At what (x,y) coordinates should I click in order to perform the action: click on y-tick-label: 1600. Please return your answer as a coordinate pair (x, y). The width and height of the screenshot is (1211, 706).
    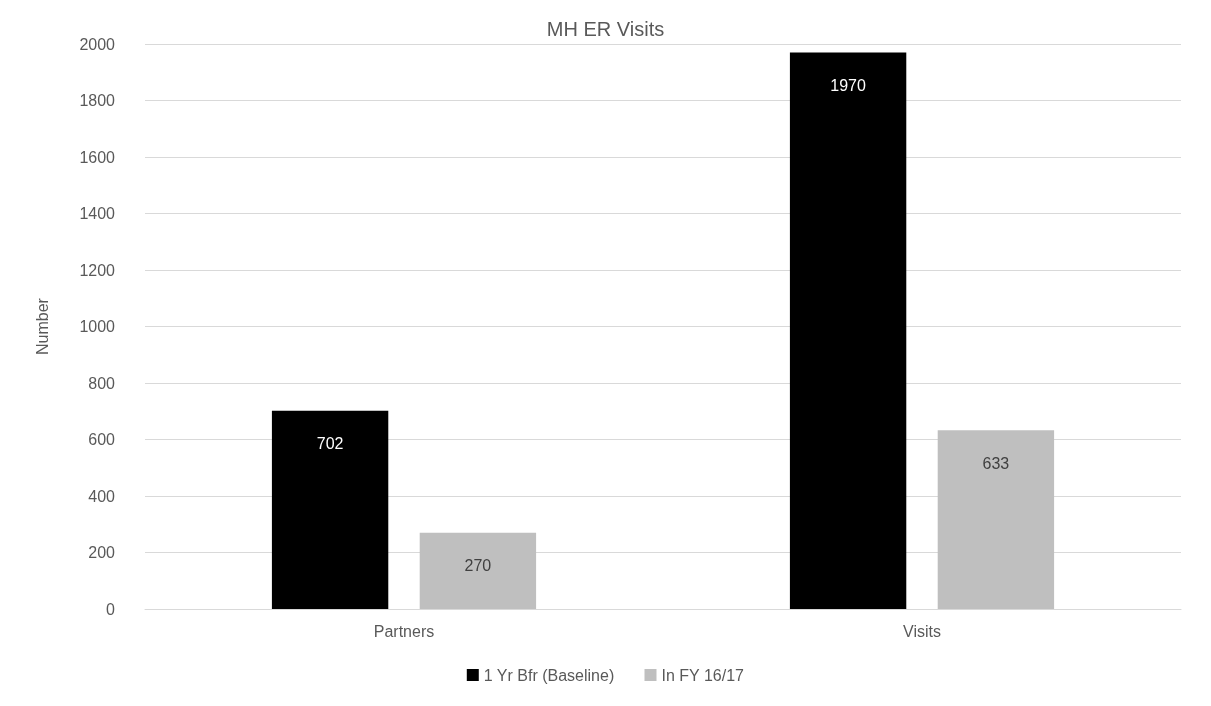
    Looking at the image, I should click on (97, 157).